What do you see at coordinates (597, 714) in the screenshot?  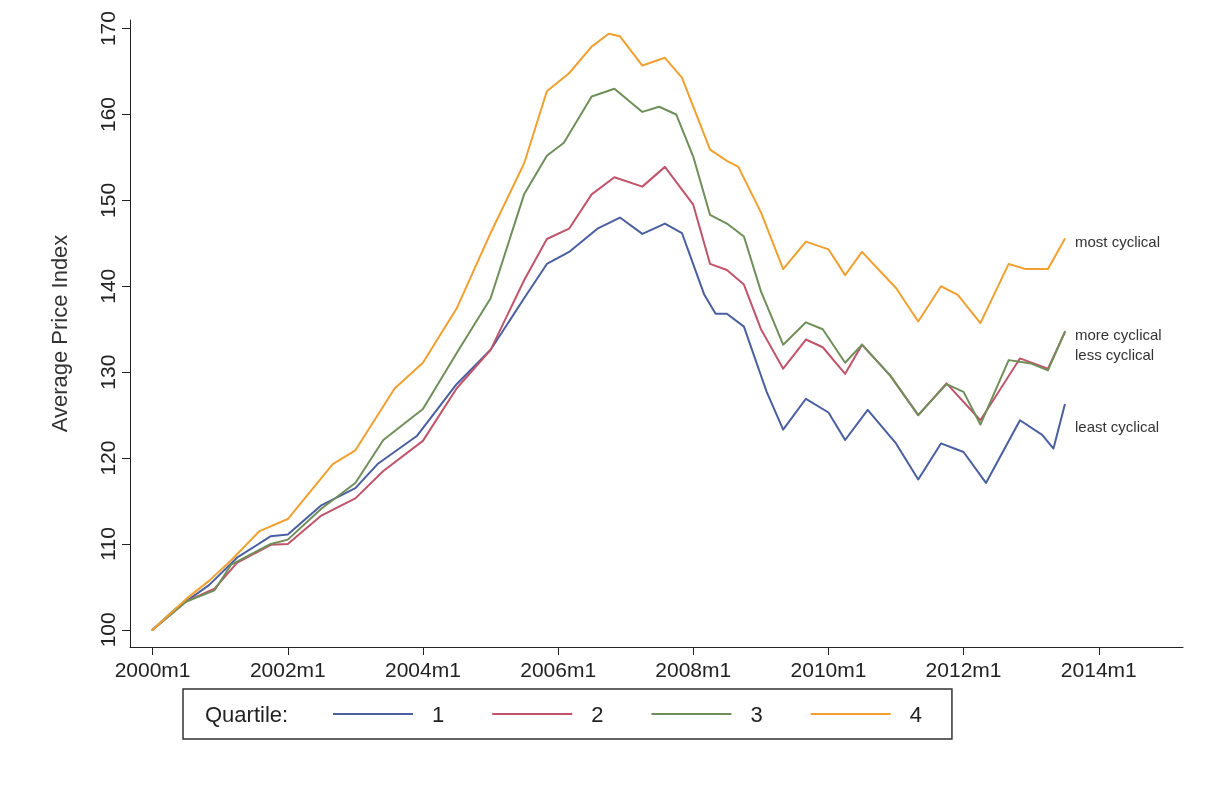 I see `legend-label: 2` at bounding box center [597, 714].